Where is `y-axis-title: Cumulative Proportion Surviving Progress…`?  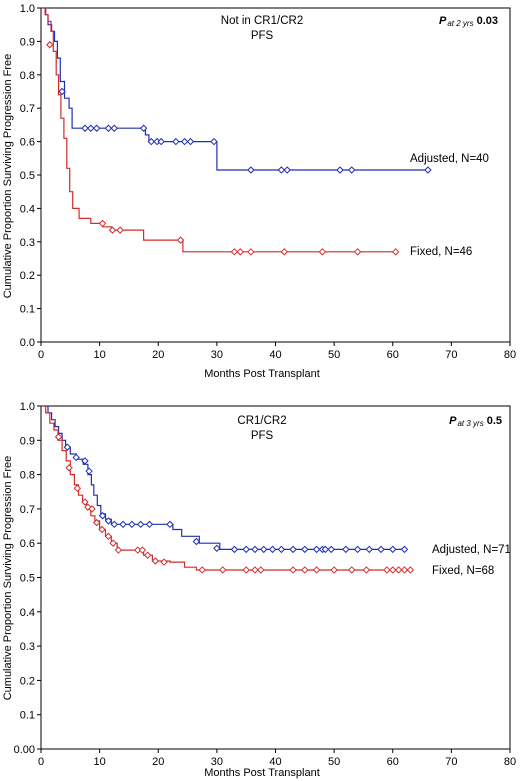 y-axis-title: Cumulative Proportion Surviving Progress… is located at coordinates (8, 578).